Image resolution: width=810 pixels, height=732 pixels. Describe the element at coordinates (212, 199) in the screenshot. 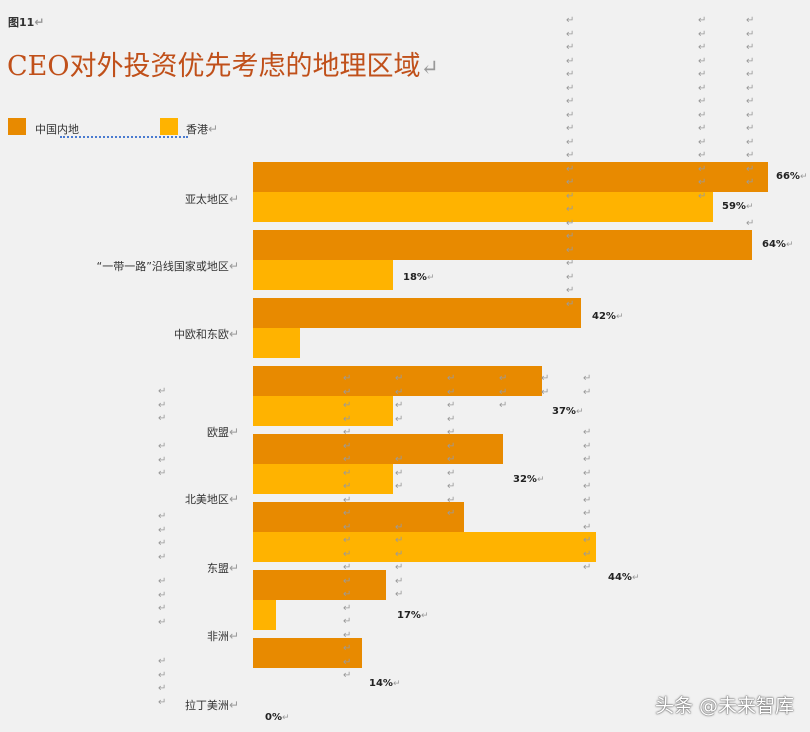

I see `category-label: 亚太地区↵` at that location.